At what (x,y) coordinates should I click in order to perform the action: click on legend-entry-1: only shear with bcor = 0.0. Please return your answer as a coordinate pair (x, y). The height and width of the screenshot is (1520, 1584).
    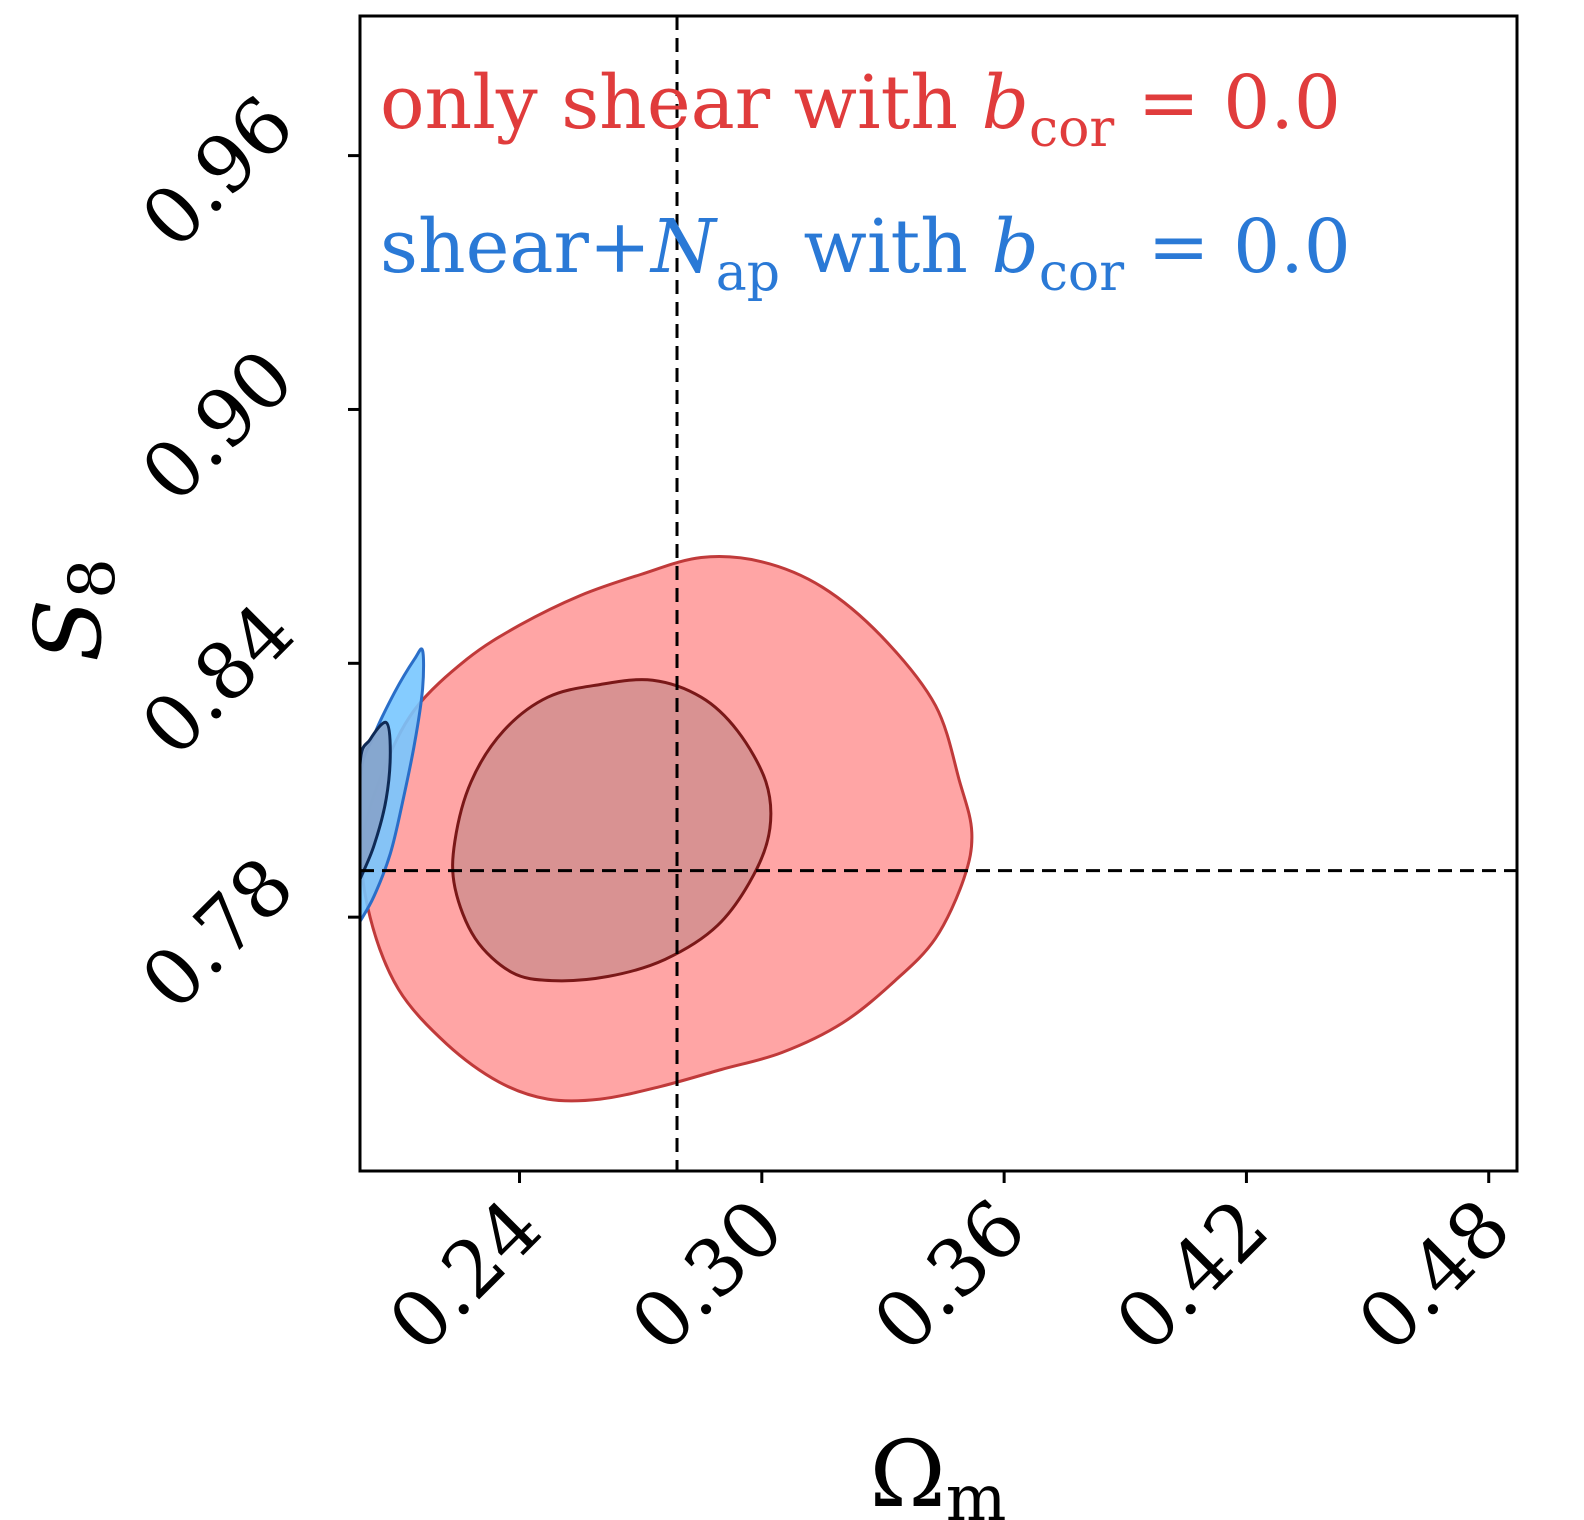
    Looking at the image, I should click on (860, 109).